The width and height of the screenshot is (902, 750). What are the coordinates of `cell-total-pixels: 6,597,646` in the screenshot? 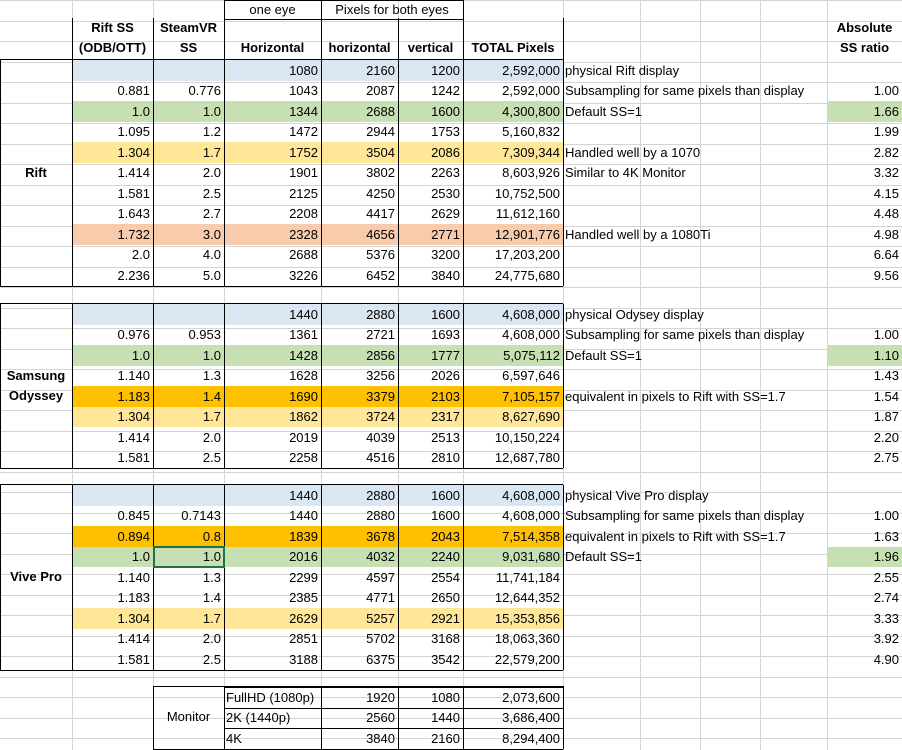 It's located at (531, 375).